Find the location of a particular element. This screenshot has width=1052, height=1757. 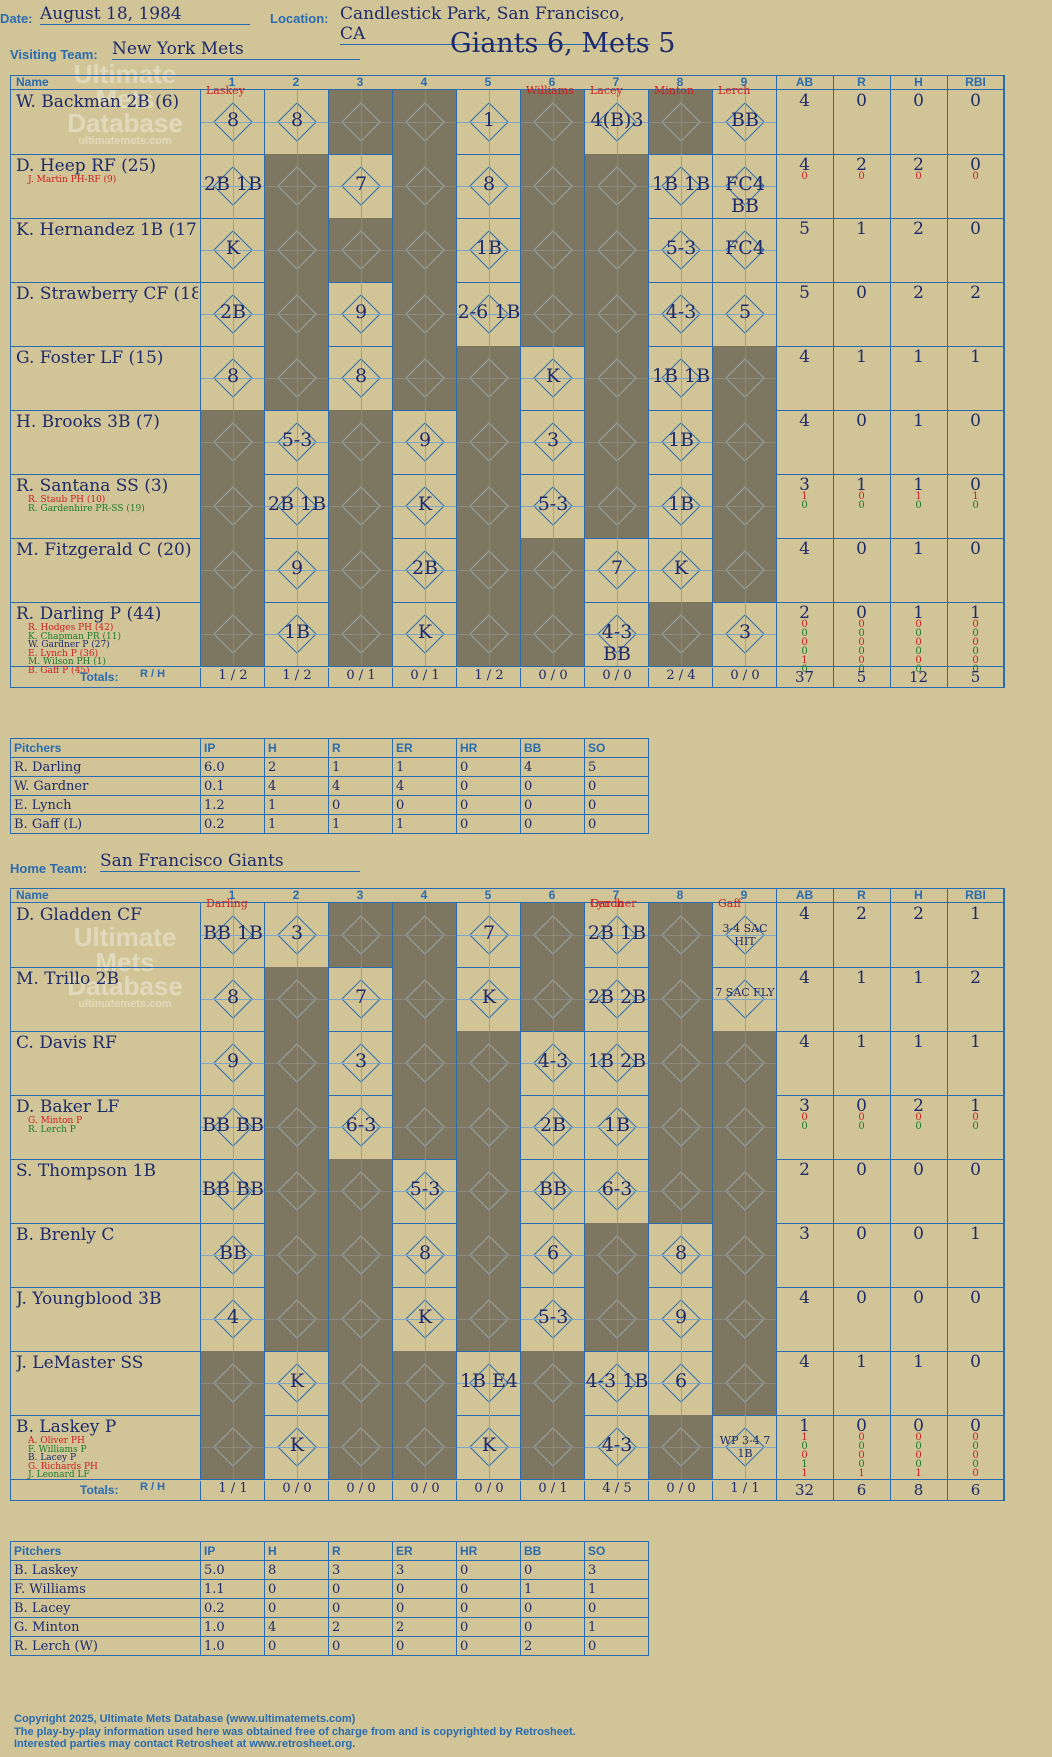

play-result: 5-3 is located at coordinates (681, 248).